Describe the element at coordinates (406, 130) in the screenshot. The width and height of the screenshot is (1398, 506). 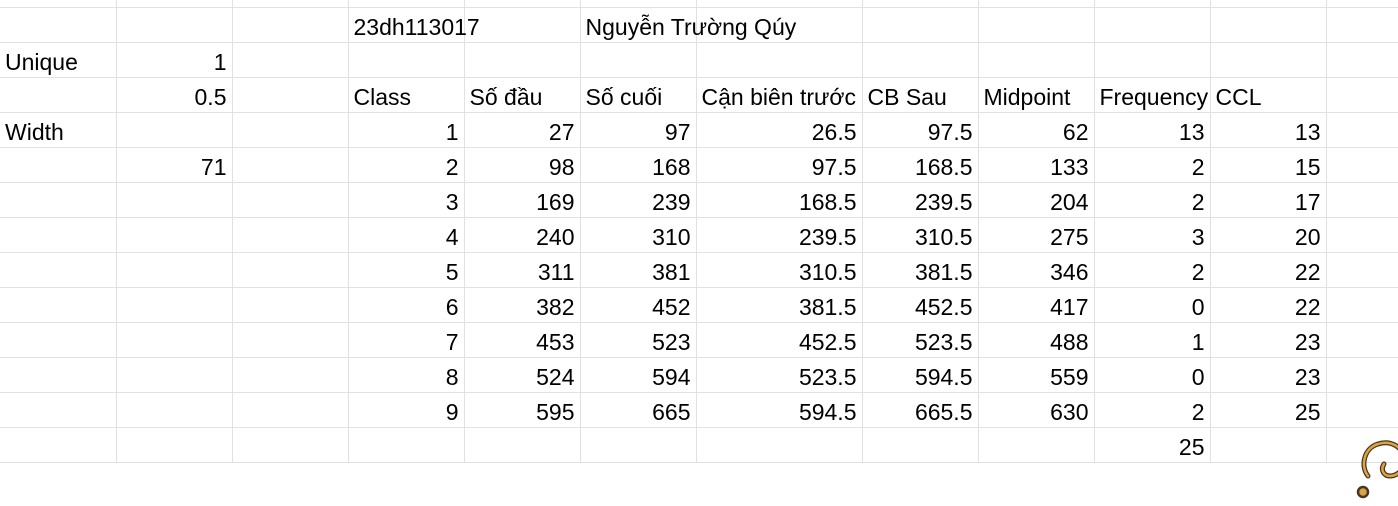
I see `class-cell: 1` at that location.